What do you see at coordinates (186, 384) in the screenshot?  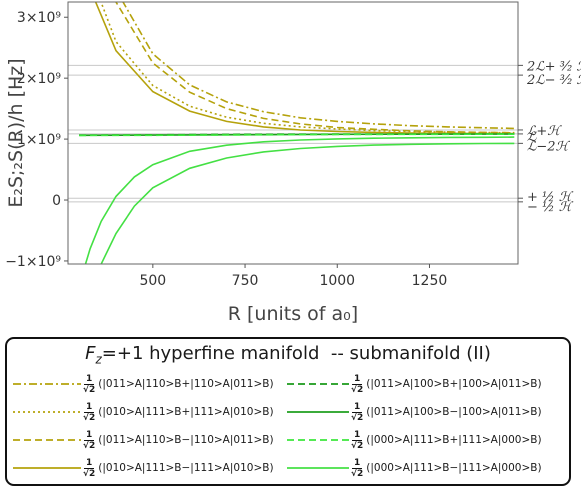 I see `legend-item-label: (|011>A|110>B+|110>A|011>B)` at bounding box center [186, 384].